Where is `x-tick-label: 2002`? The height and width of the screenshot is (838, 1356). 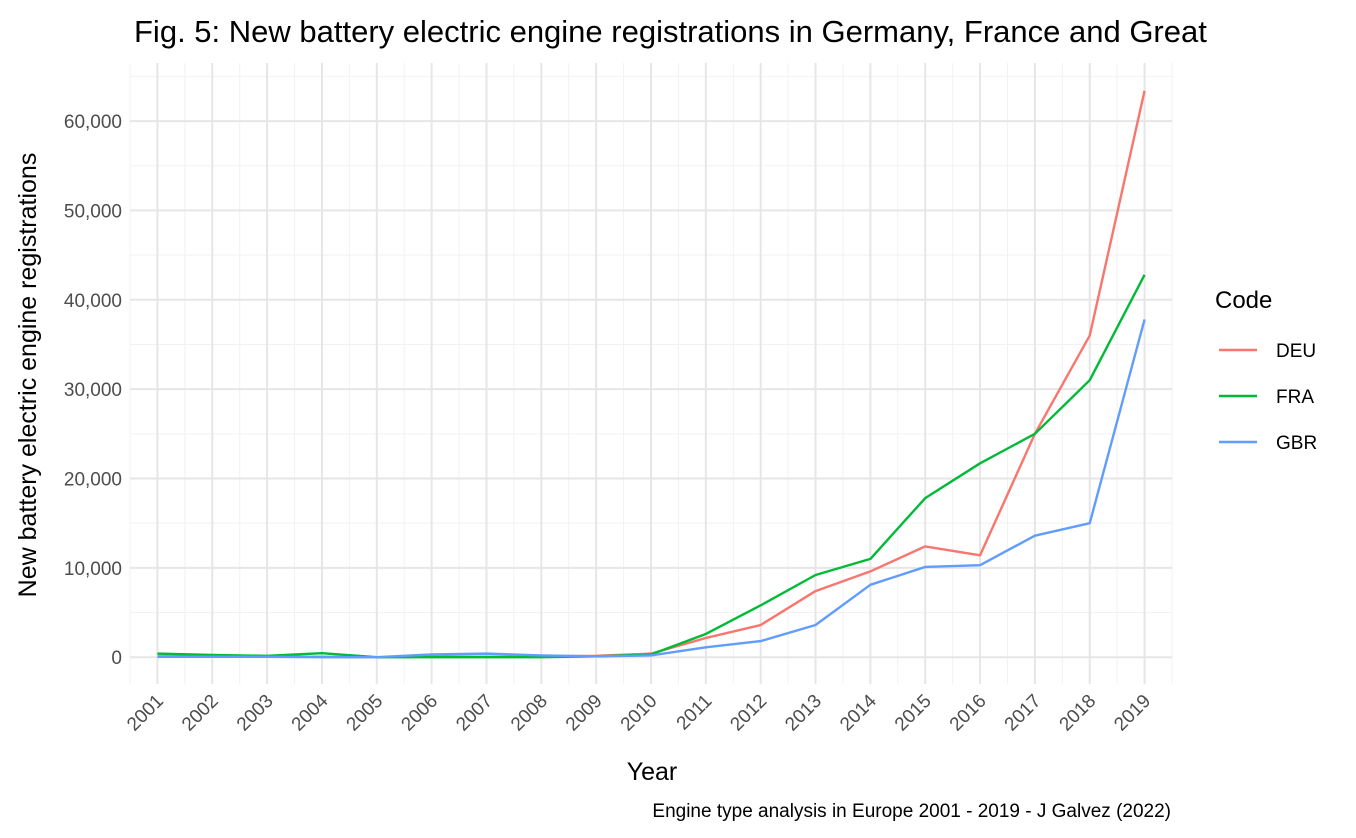 x-tick-label: 2002 is located at coordinates (200, 713).